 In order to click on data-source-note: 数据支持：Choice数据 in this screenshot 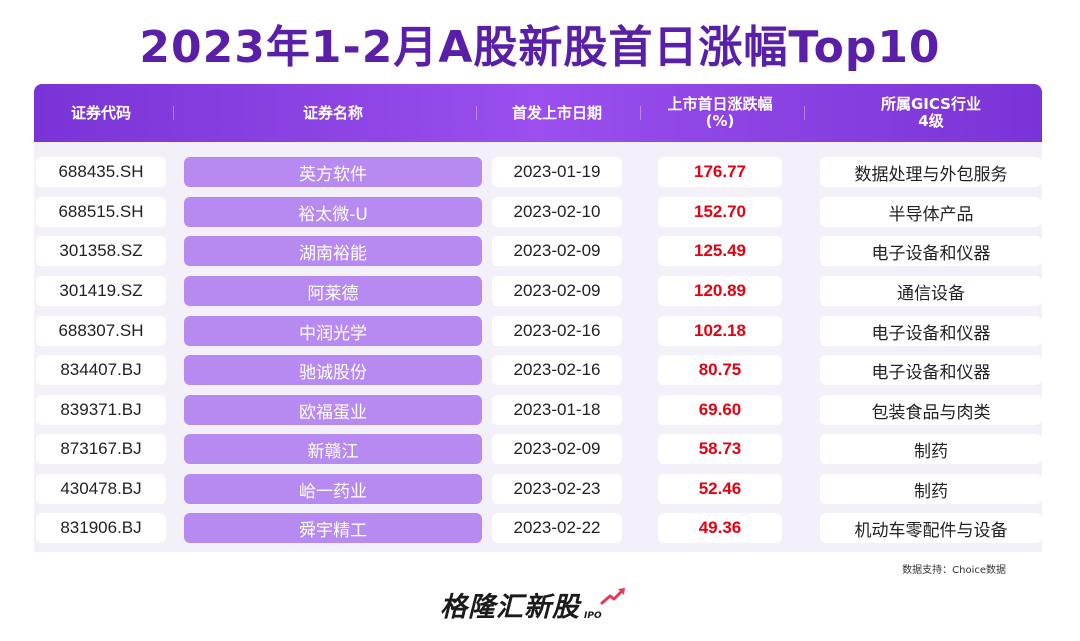, I will do `click(954, 570)`.